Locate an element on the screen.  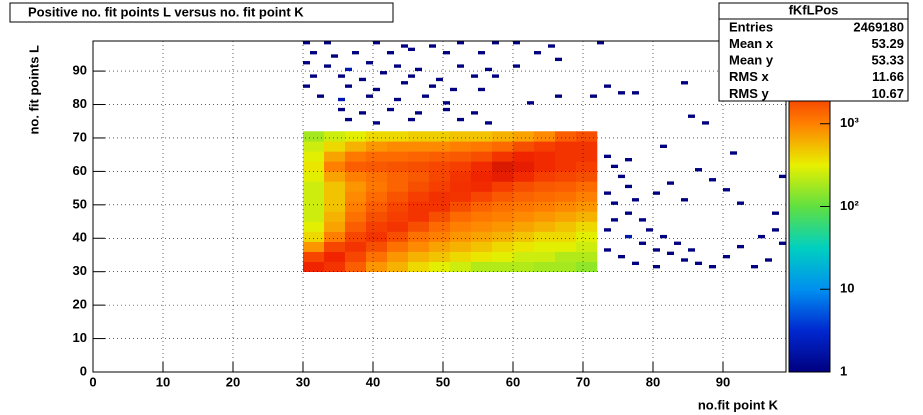
stats-value: 2469180 is located at coordinates (878, 26).